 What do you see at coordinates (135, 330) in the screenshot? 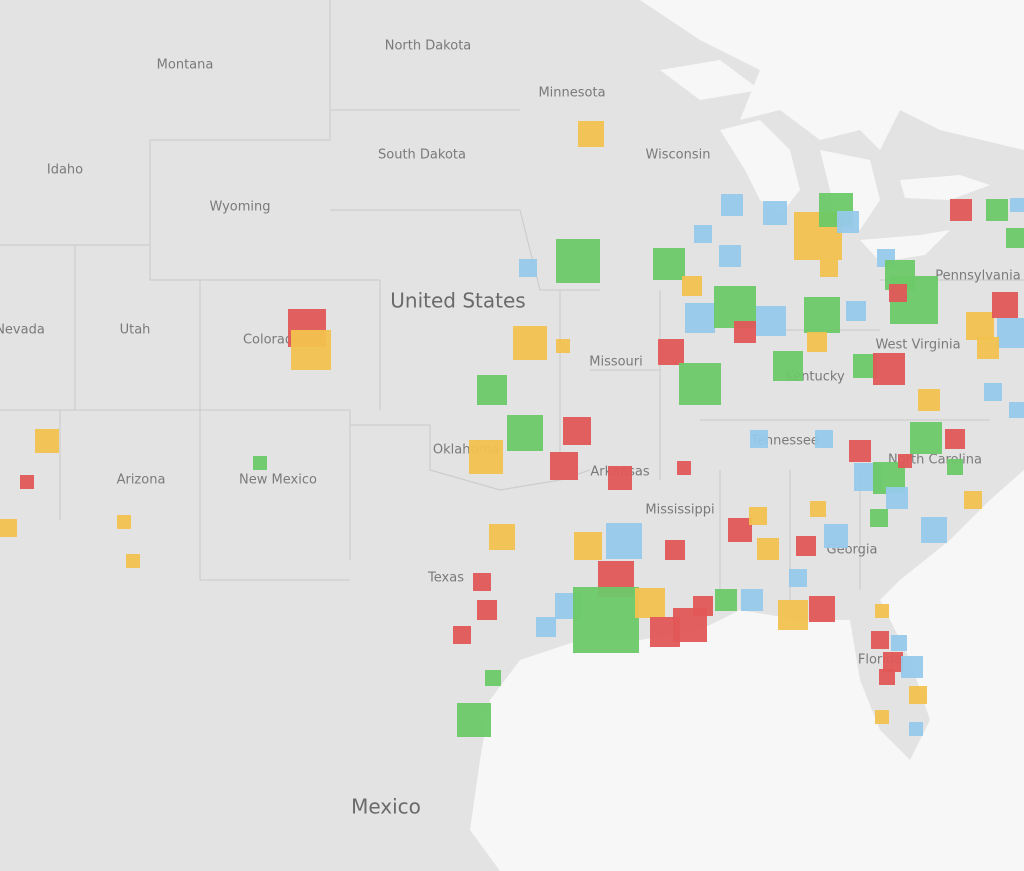
I see `state-label: Utah` at bounding box center [135, 330].